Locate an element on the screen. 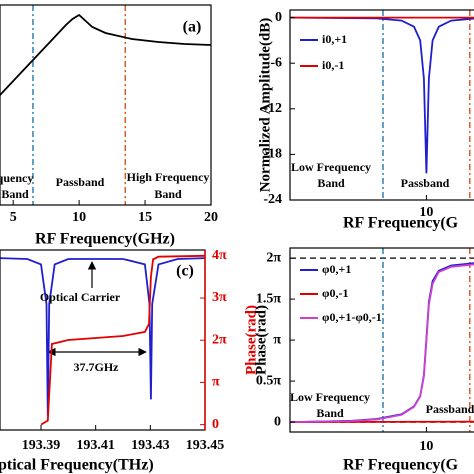 The image size is (474, 474). y-tick-label: -6 is located at coordinates (276, 62).